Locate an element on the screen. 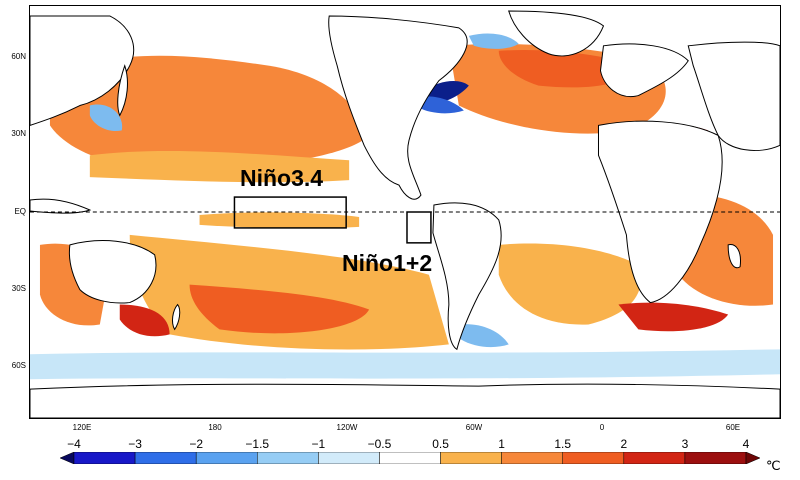  colorbar-tick-label: −4 is located at coordinates (74, 444).